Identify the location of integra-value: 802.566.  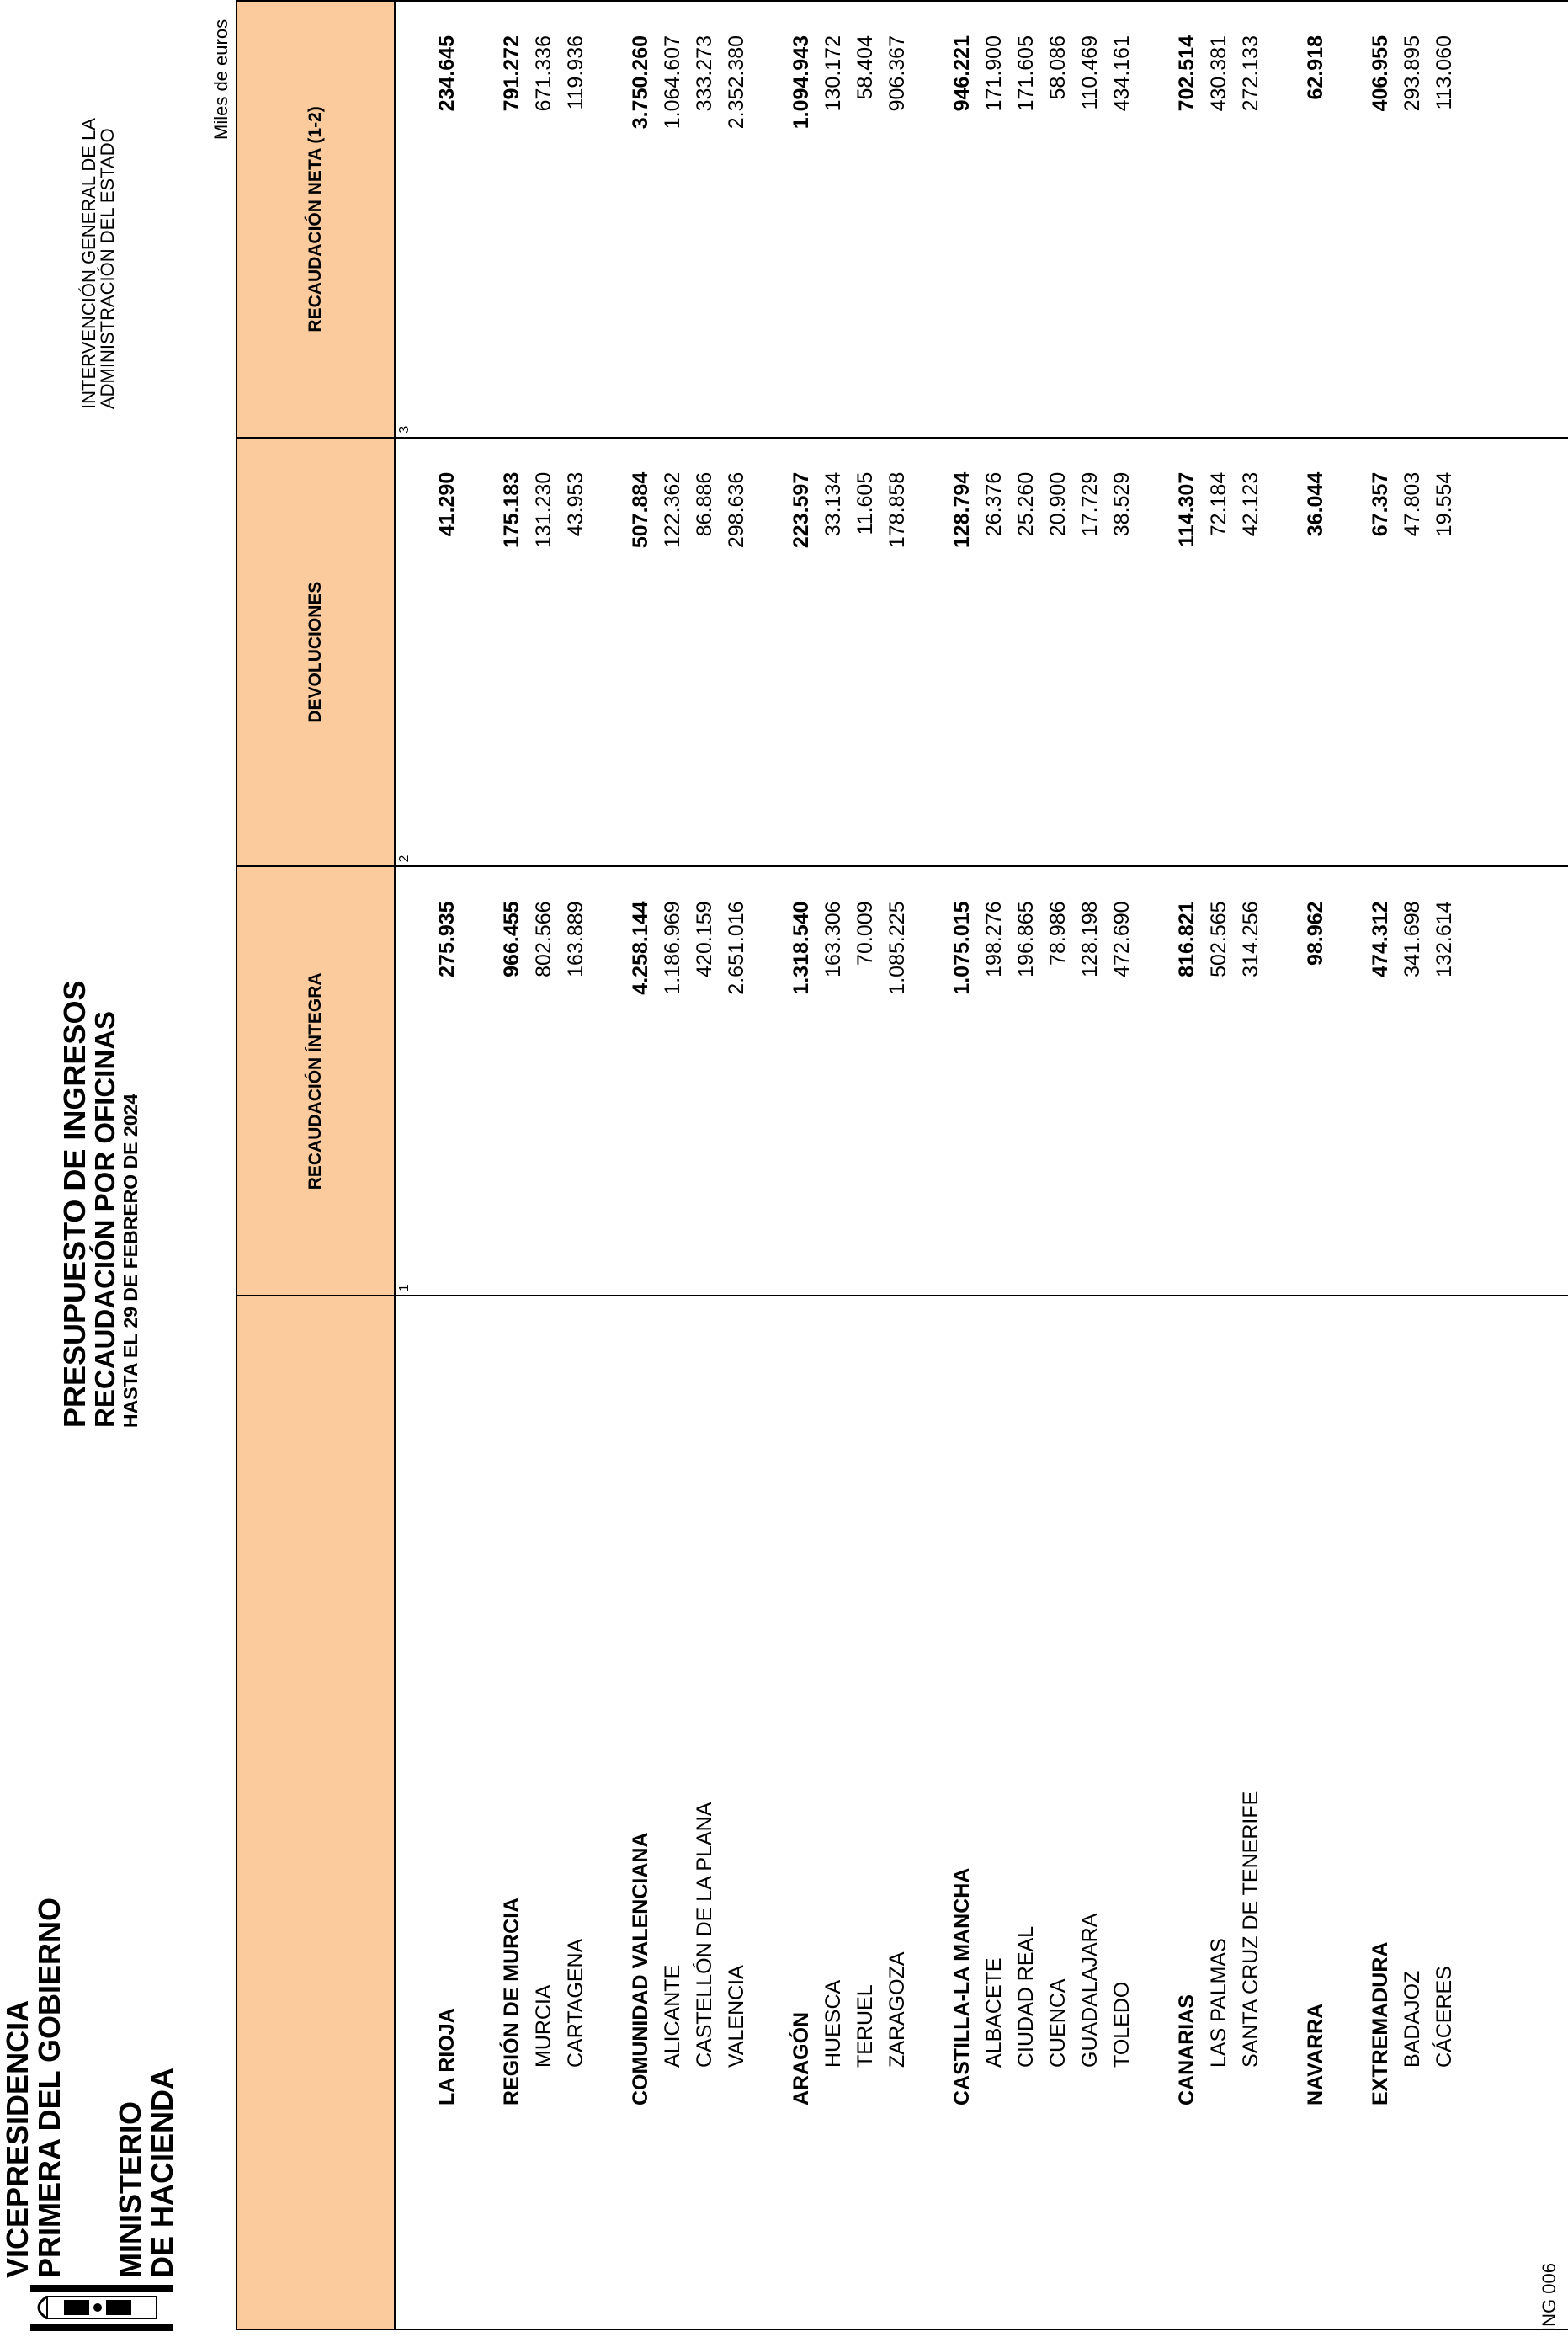
(543, 939).